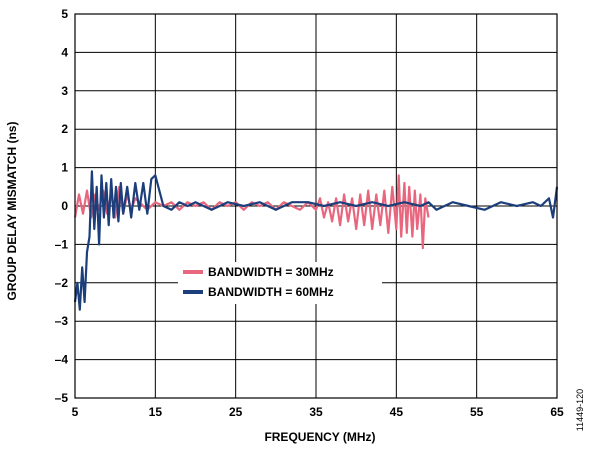 This screenshot has height=450, width=593. Describe the element at coordinates (62, 244) in the screenshot. I see `y-tick-label: –1` at that location.